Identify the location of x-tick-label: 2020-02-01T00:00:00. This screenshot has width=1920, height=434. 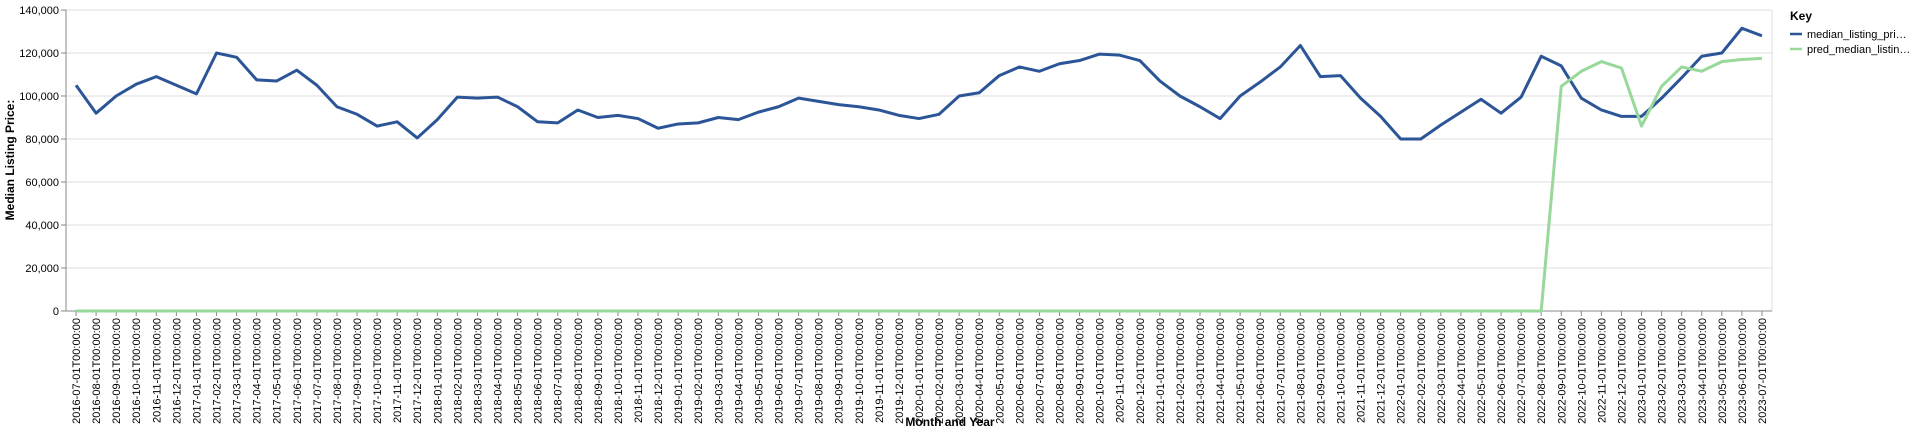
(940, 371).